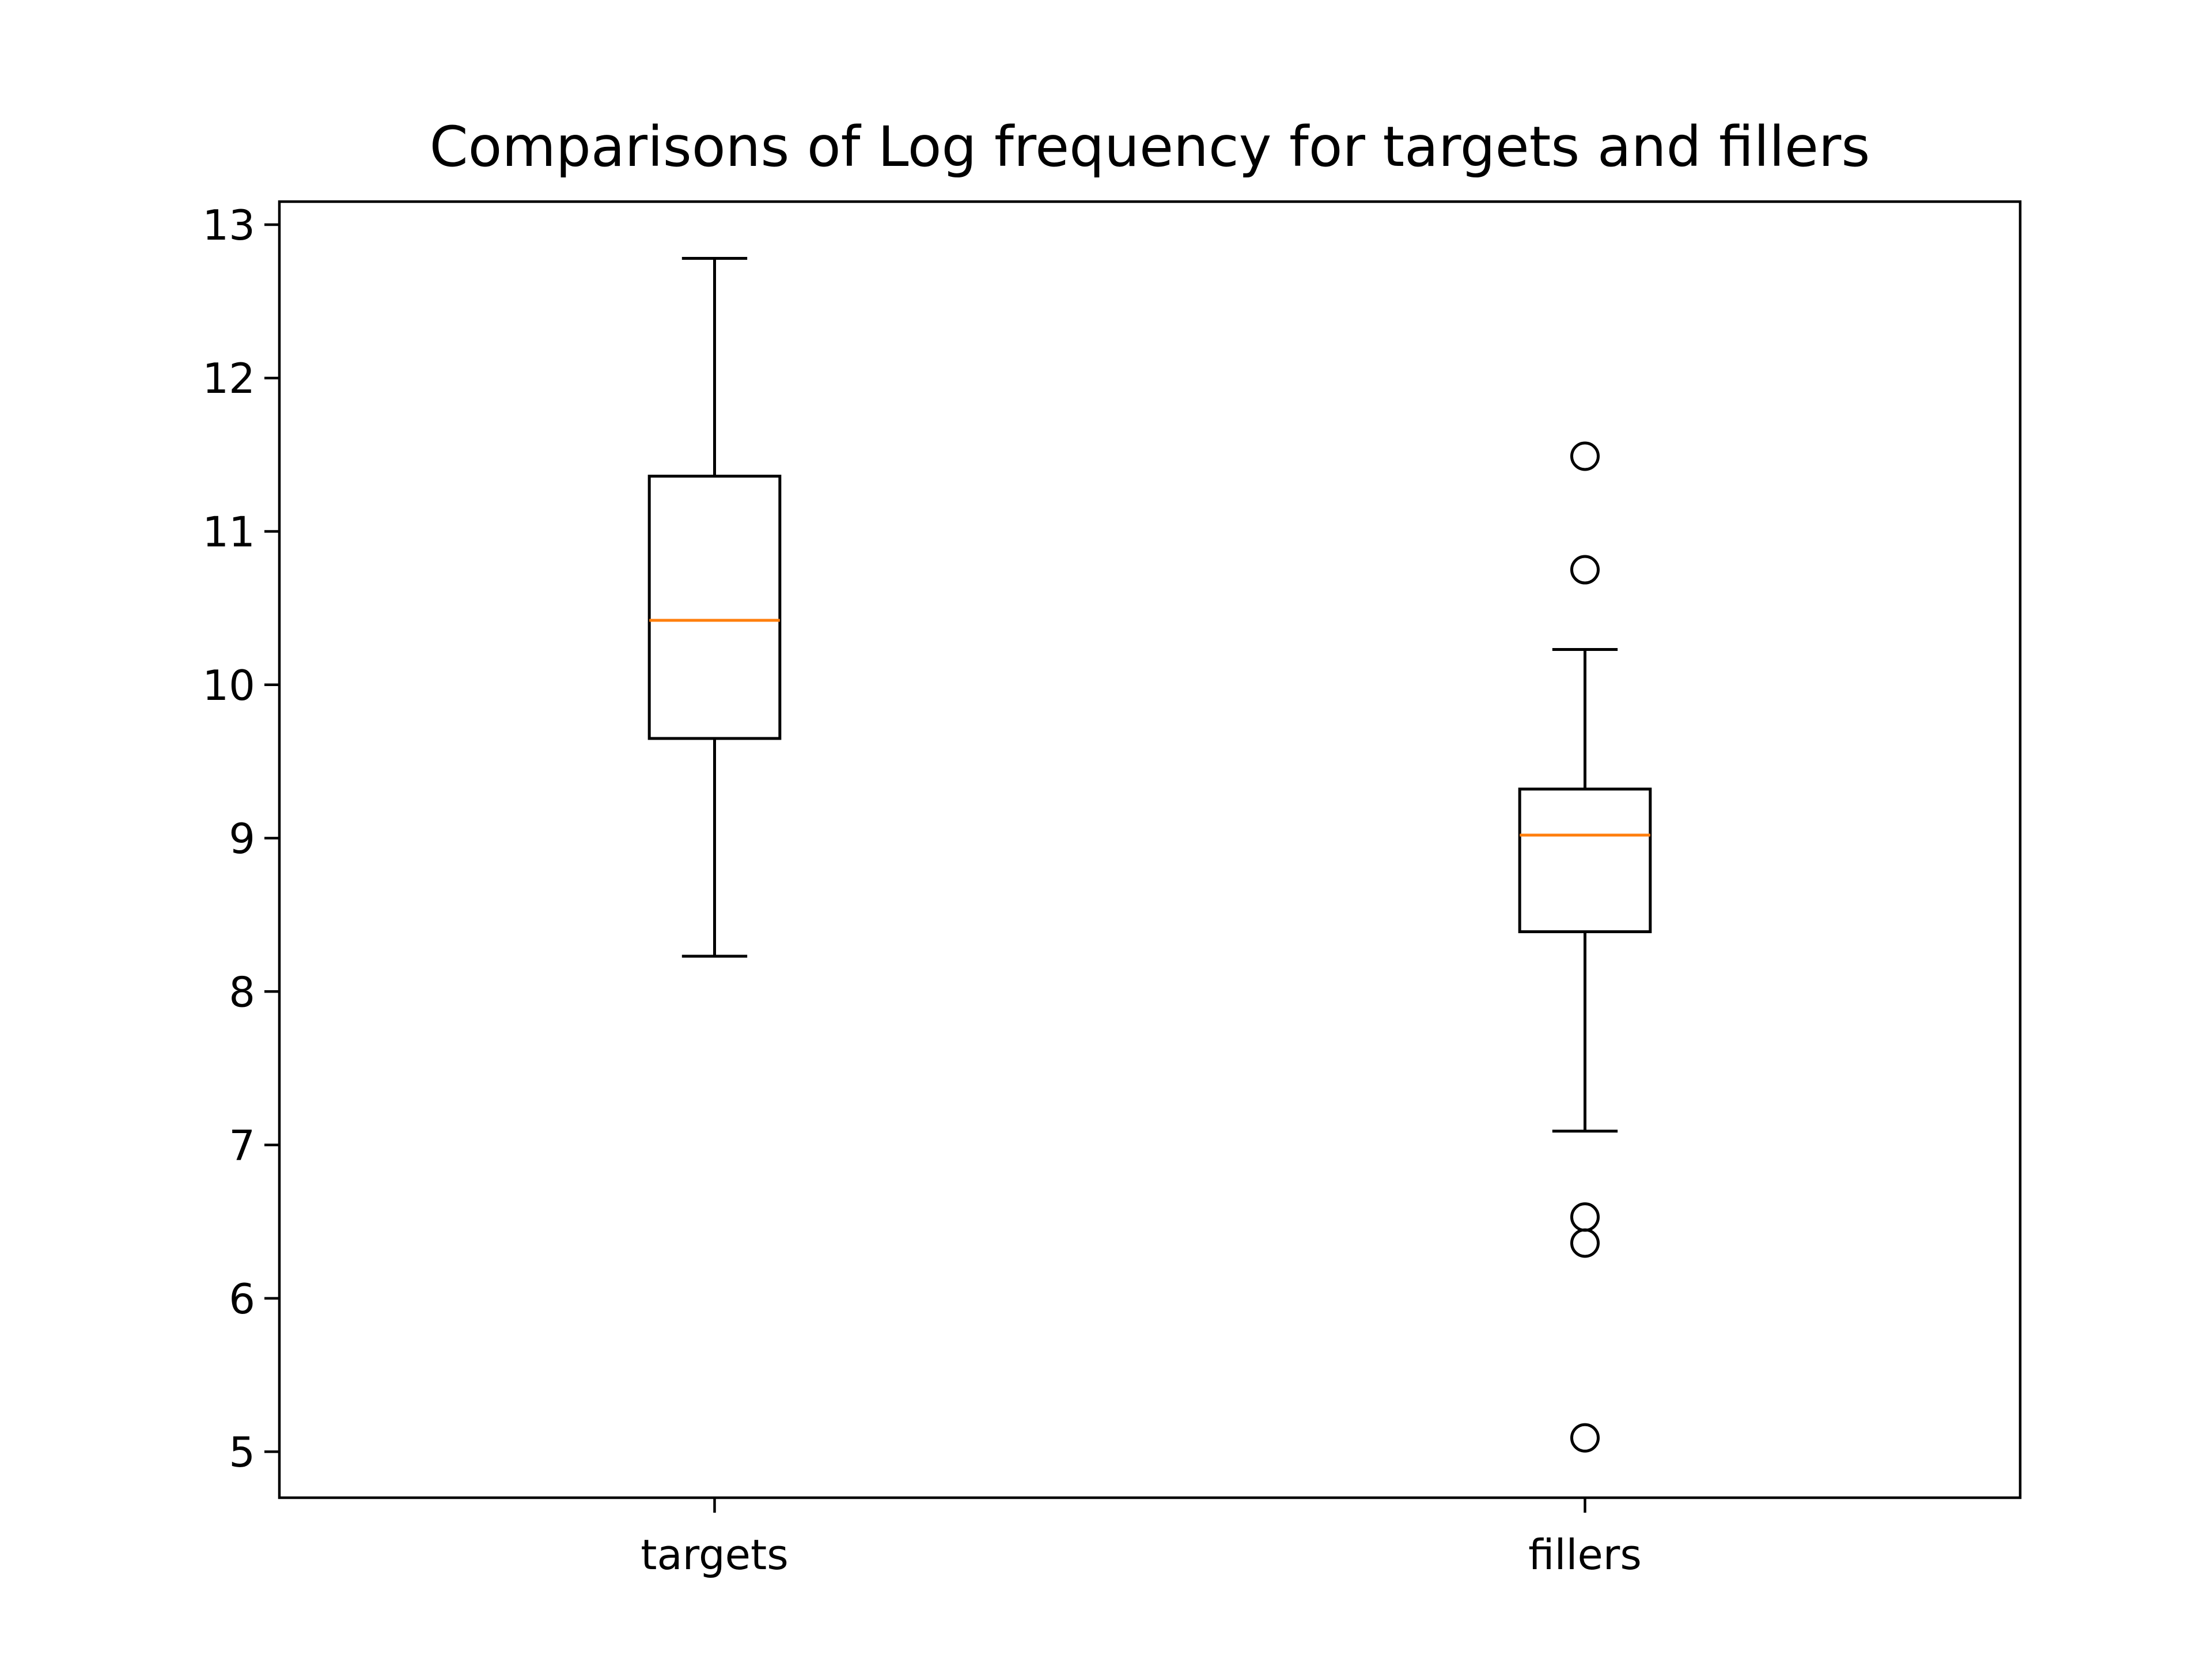 This screenshot has height=1659, width=2212. I want to click on box-targets, so click(714, 607).